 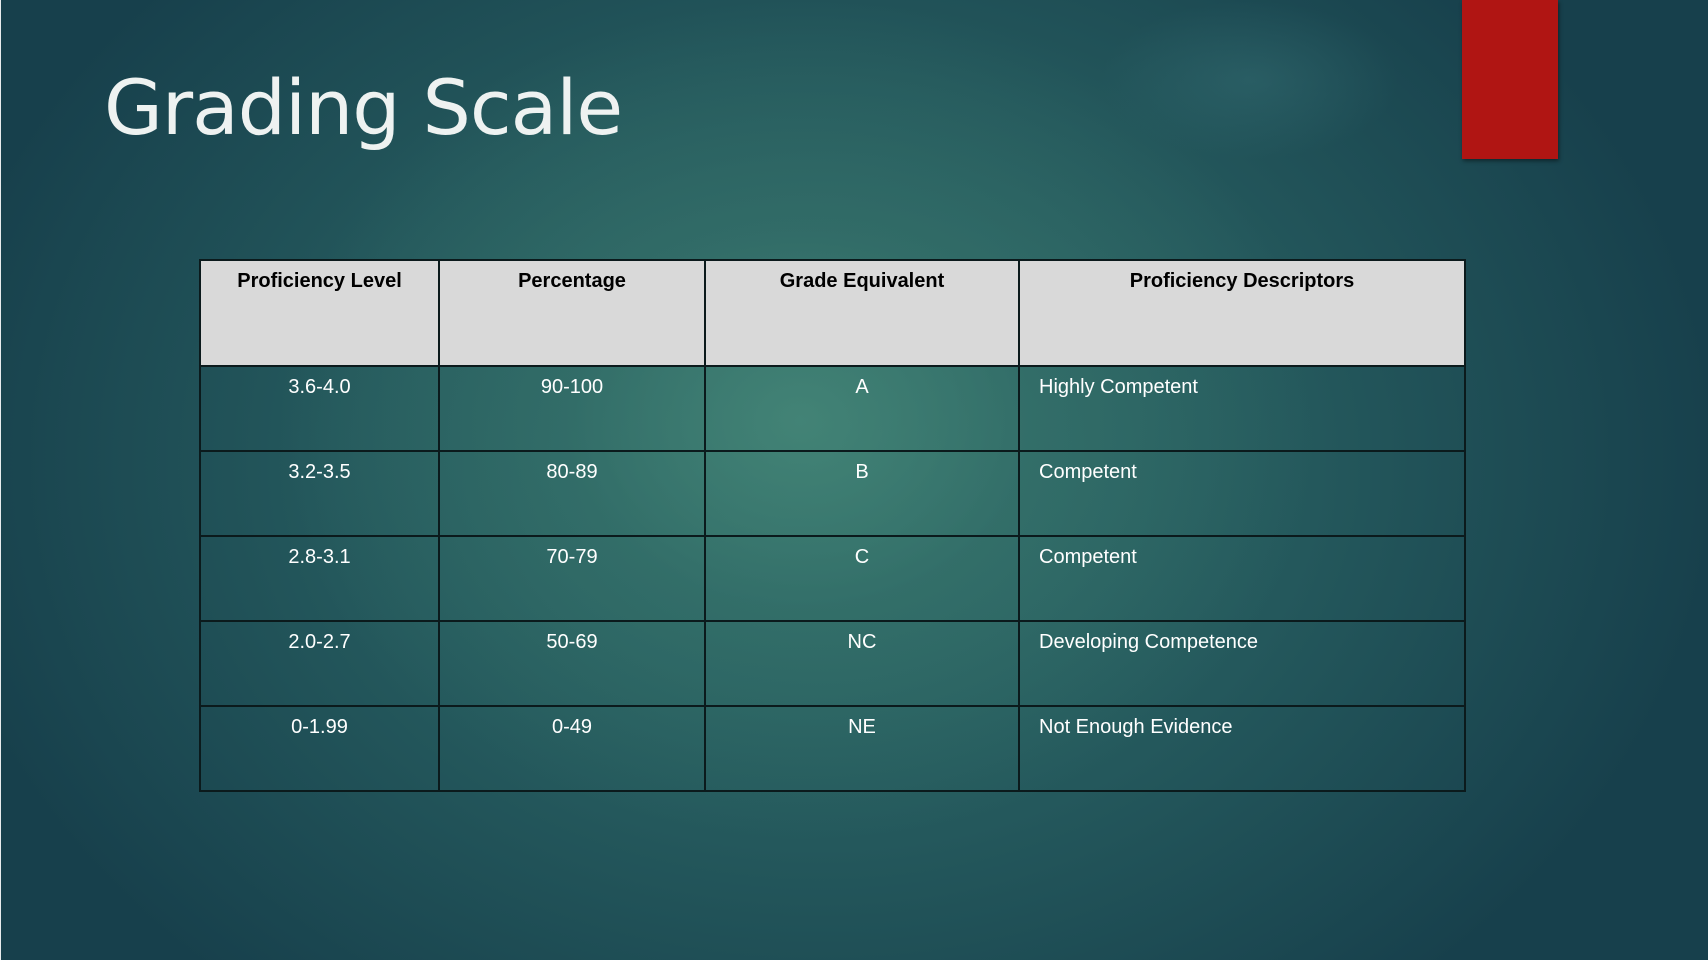 I want to click on cell-grade-equivalent: NE, so click(x=862, y=748).